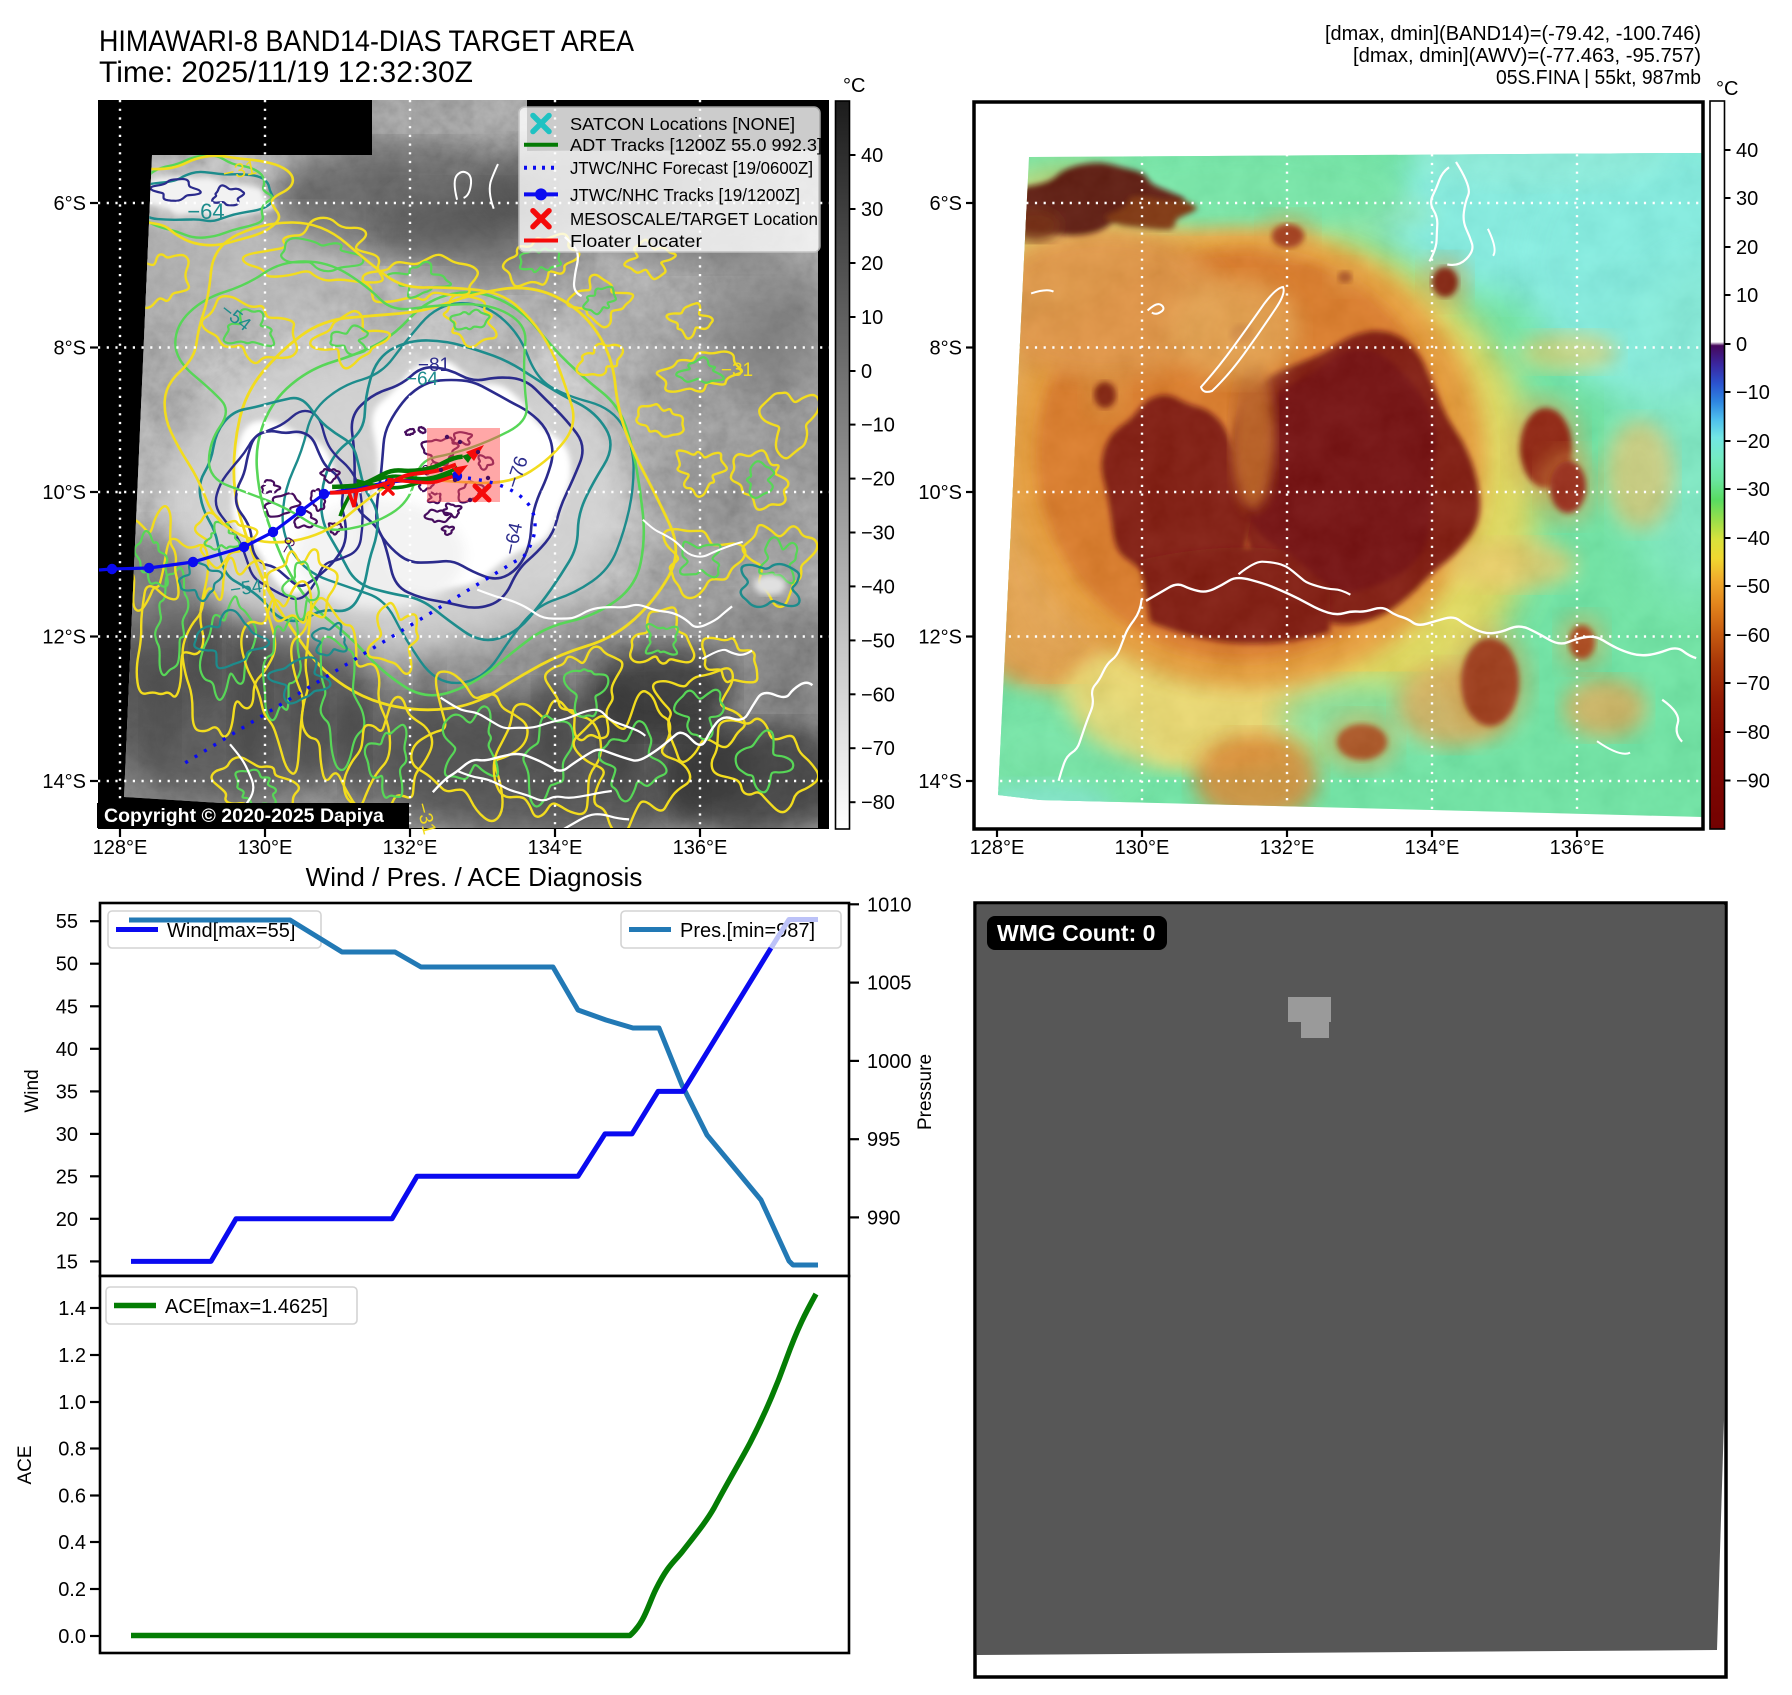 The width and height of the screenshot is (1792, 1695). What do you see at coordinates (883, 1140) in the screenshot?
I see `svg-text: 995` at bounding box center [883, 1140].